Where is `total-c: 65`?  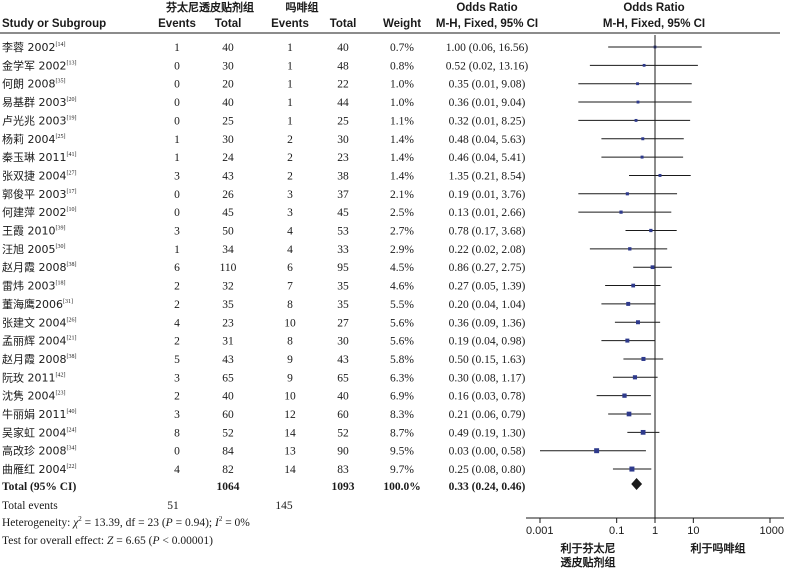
total-c: 65 is located at coordinates (343, 378).